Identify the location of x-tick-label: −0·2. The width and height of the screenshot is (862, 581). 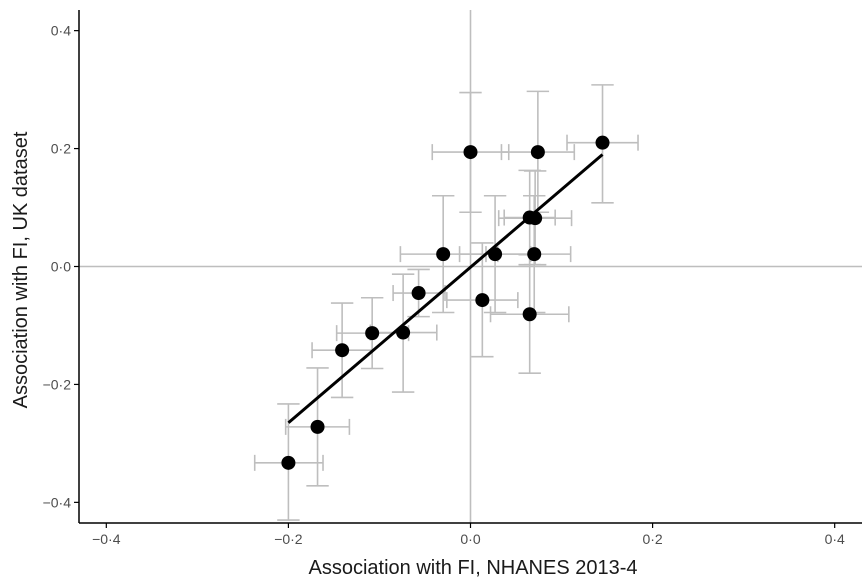
(288, 539).